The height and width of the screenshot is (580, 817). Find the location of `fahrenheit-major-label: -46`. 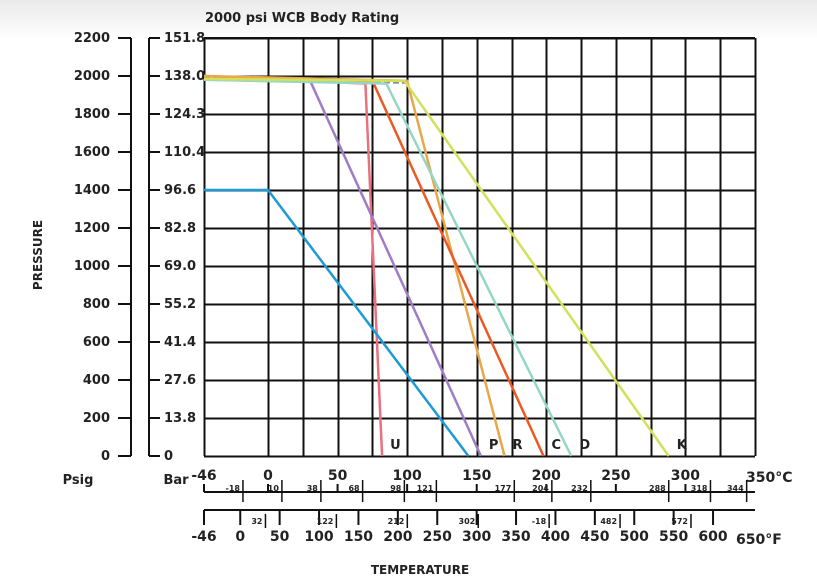

fahrenheit-major-label: -46 is located at coordinates (203, 537).